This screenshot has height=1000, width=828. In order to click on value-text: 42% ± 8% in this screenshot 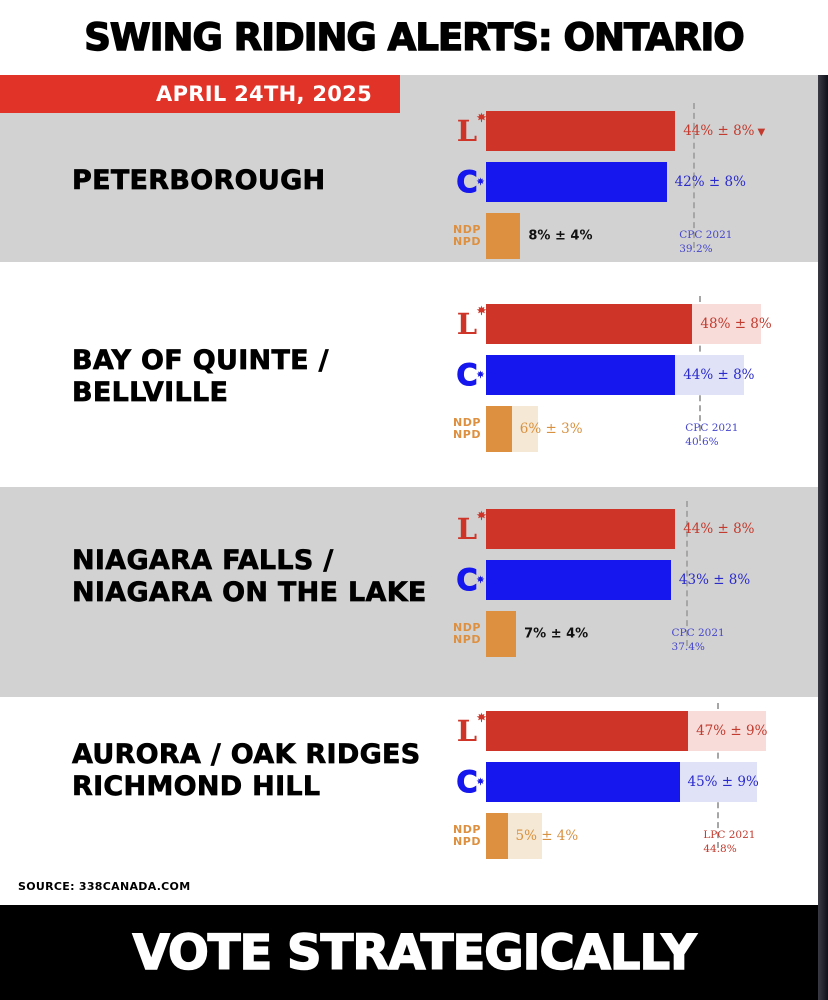, I will do `click(710, 182)`.